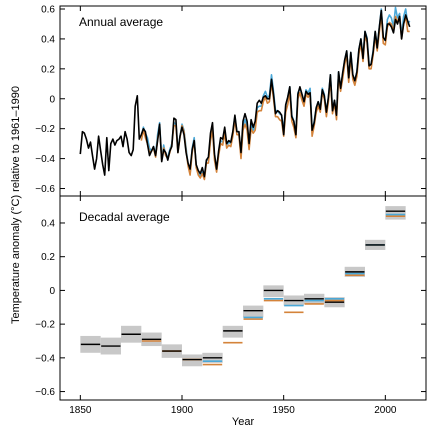  Describe the element at coordinates (80, 410) in the screenshot. I see `xtick-label: 1850` at that location.